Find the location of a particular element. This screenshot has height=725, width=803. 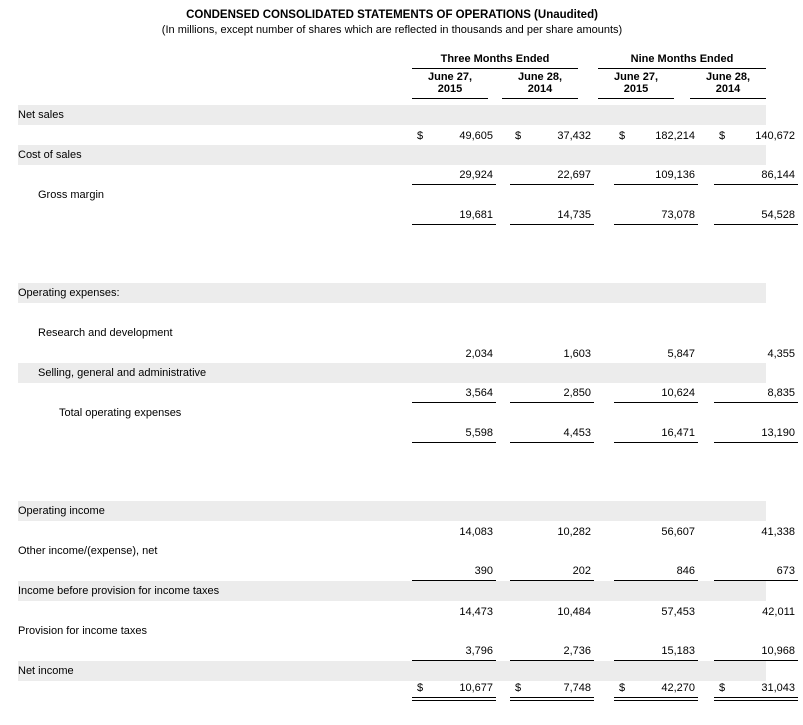

value: 2,850 is located at coordinates (577, 393).